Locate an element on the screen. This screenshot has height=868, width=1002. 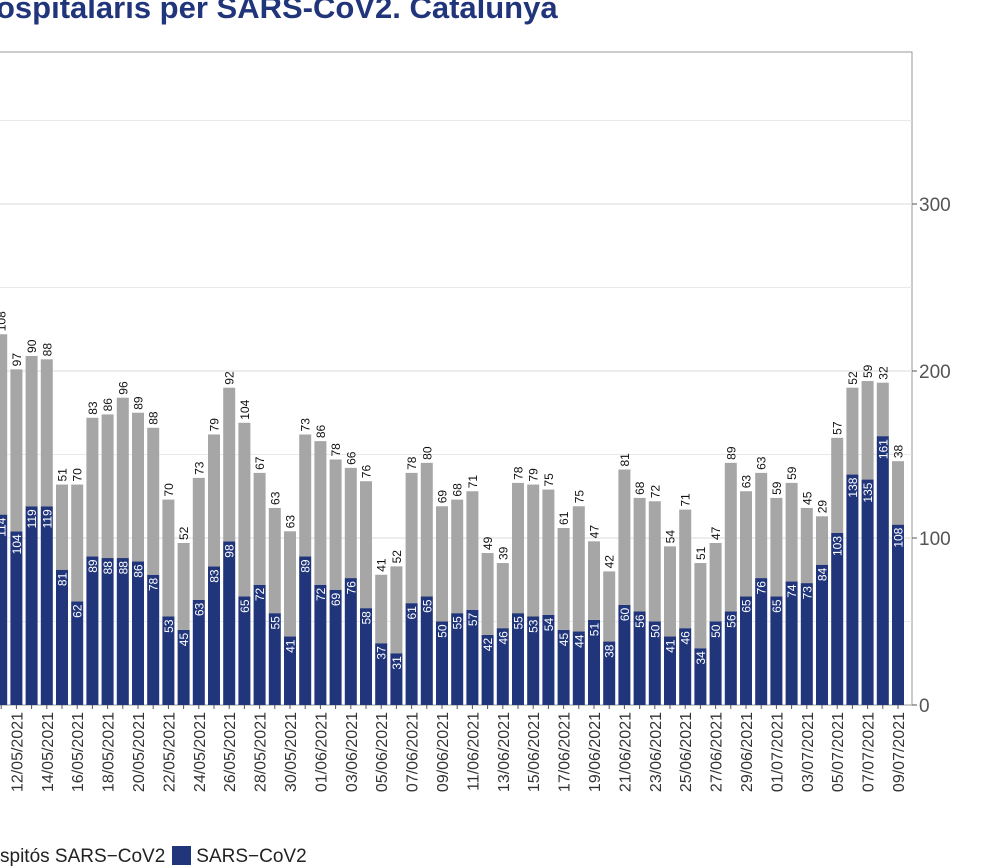
bar-label-sars-cov2: 78 is located at coordinates (154, 584).